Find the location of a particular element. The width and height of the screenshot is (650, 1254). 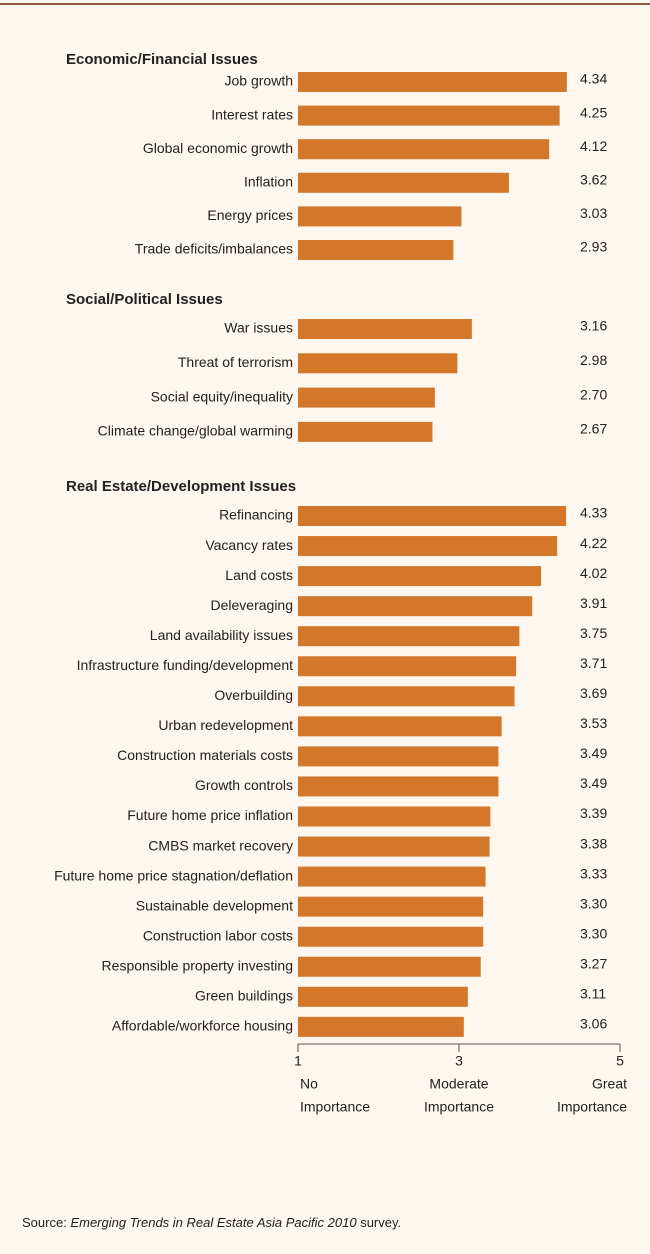

value-label: 3.71 is located at coordinates (593, 663).